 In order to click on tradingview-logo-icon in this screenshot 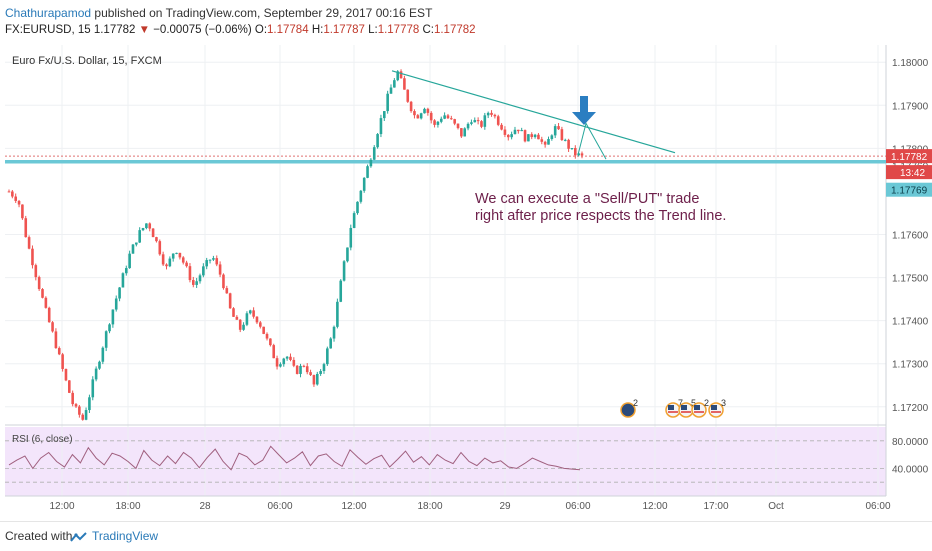, I will do `click(78, 537)`.